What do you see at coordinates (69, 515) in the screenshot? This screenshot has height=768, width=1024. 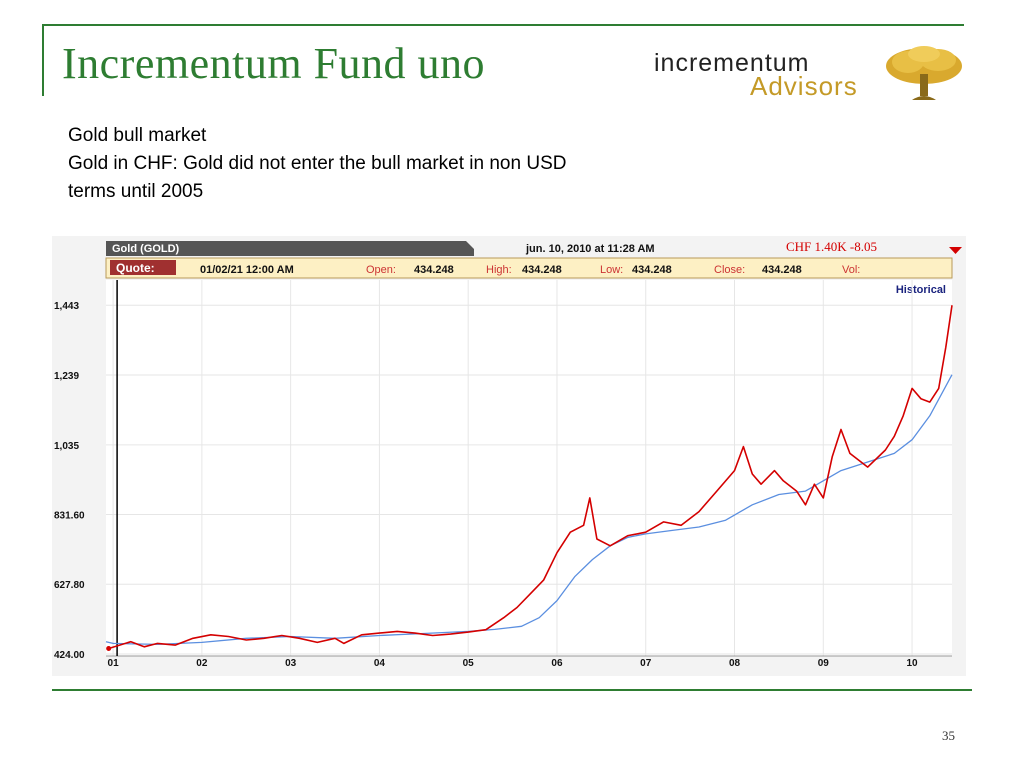 I see `y-tick-label: 831.60` at bounding box center [69, 515].